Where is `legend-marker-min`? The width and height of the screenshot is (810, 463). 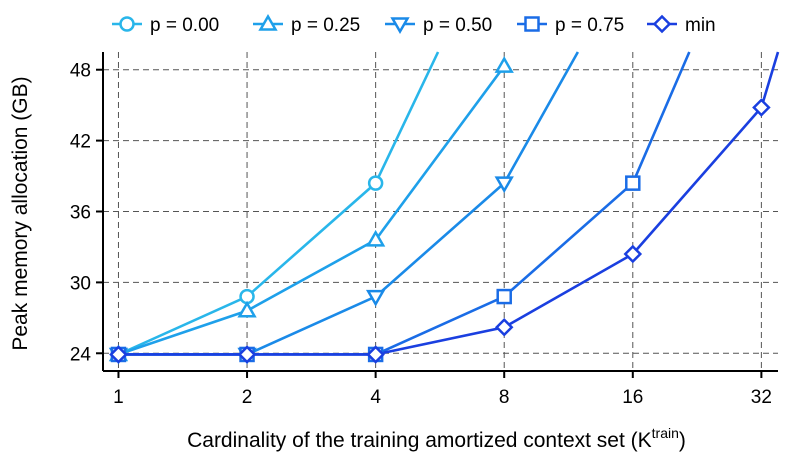
legend-marker-min is located at coordinates (662, 24).